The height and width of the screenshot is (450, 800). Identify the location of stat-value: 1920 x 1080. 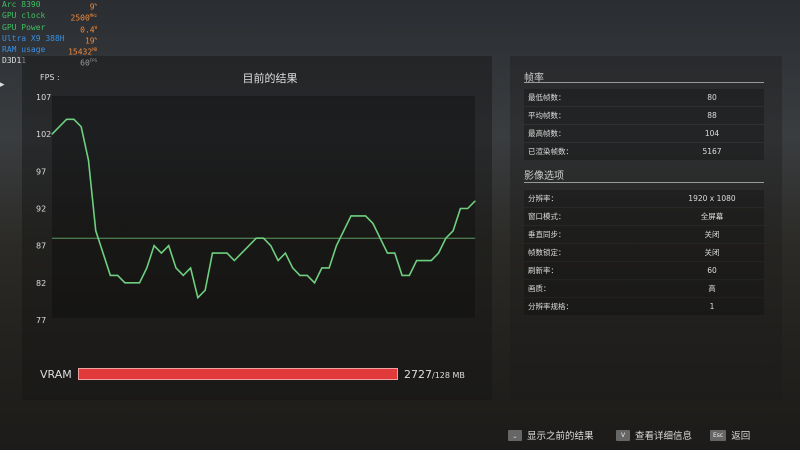
(712, 198).